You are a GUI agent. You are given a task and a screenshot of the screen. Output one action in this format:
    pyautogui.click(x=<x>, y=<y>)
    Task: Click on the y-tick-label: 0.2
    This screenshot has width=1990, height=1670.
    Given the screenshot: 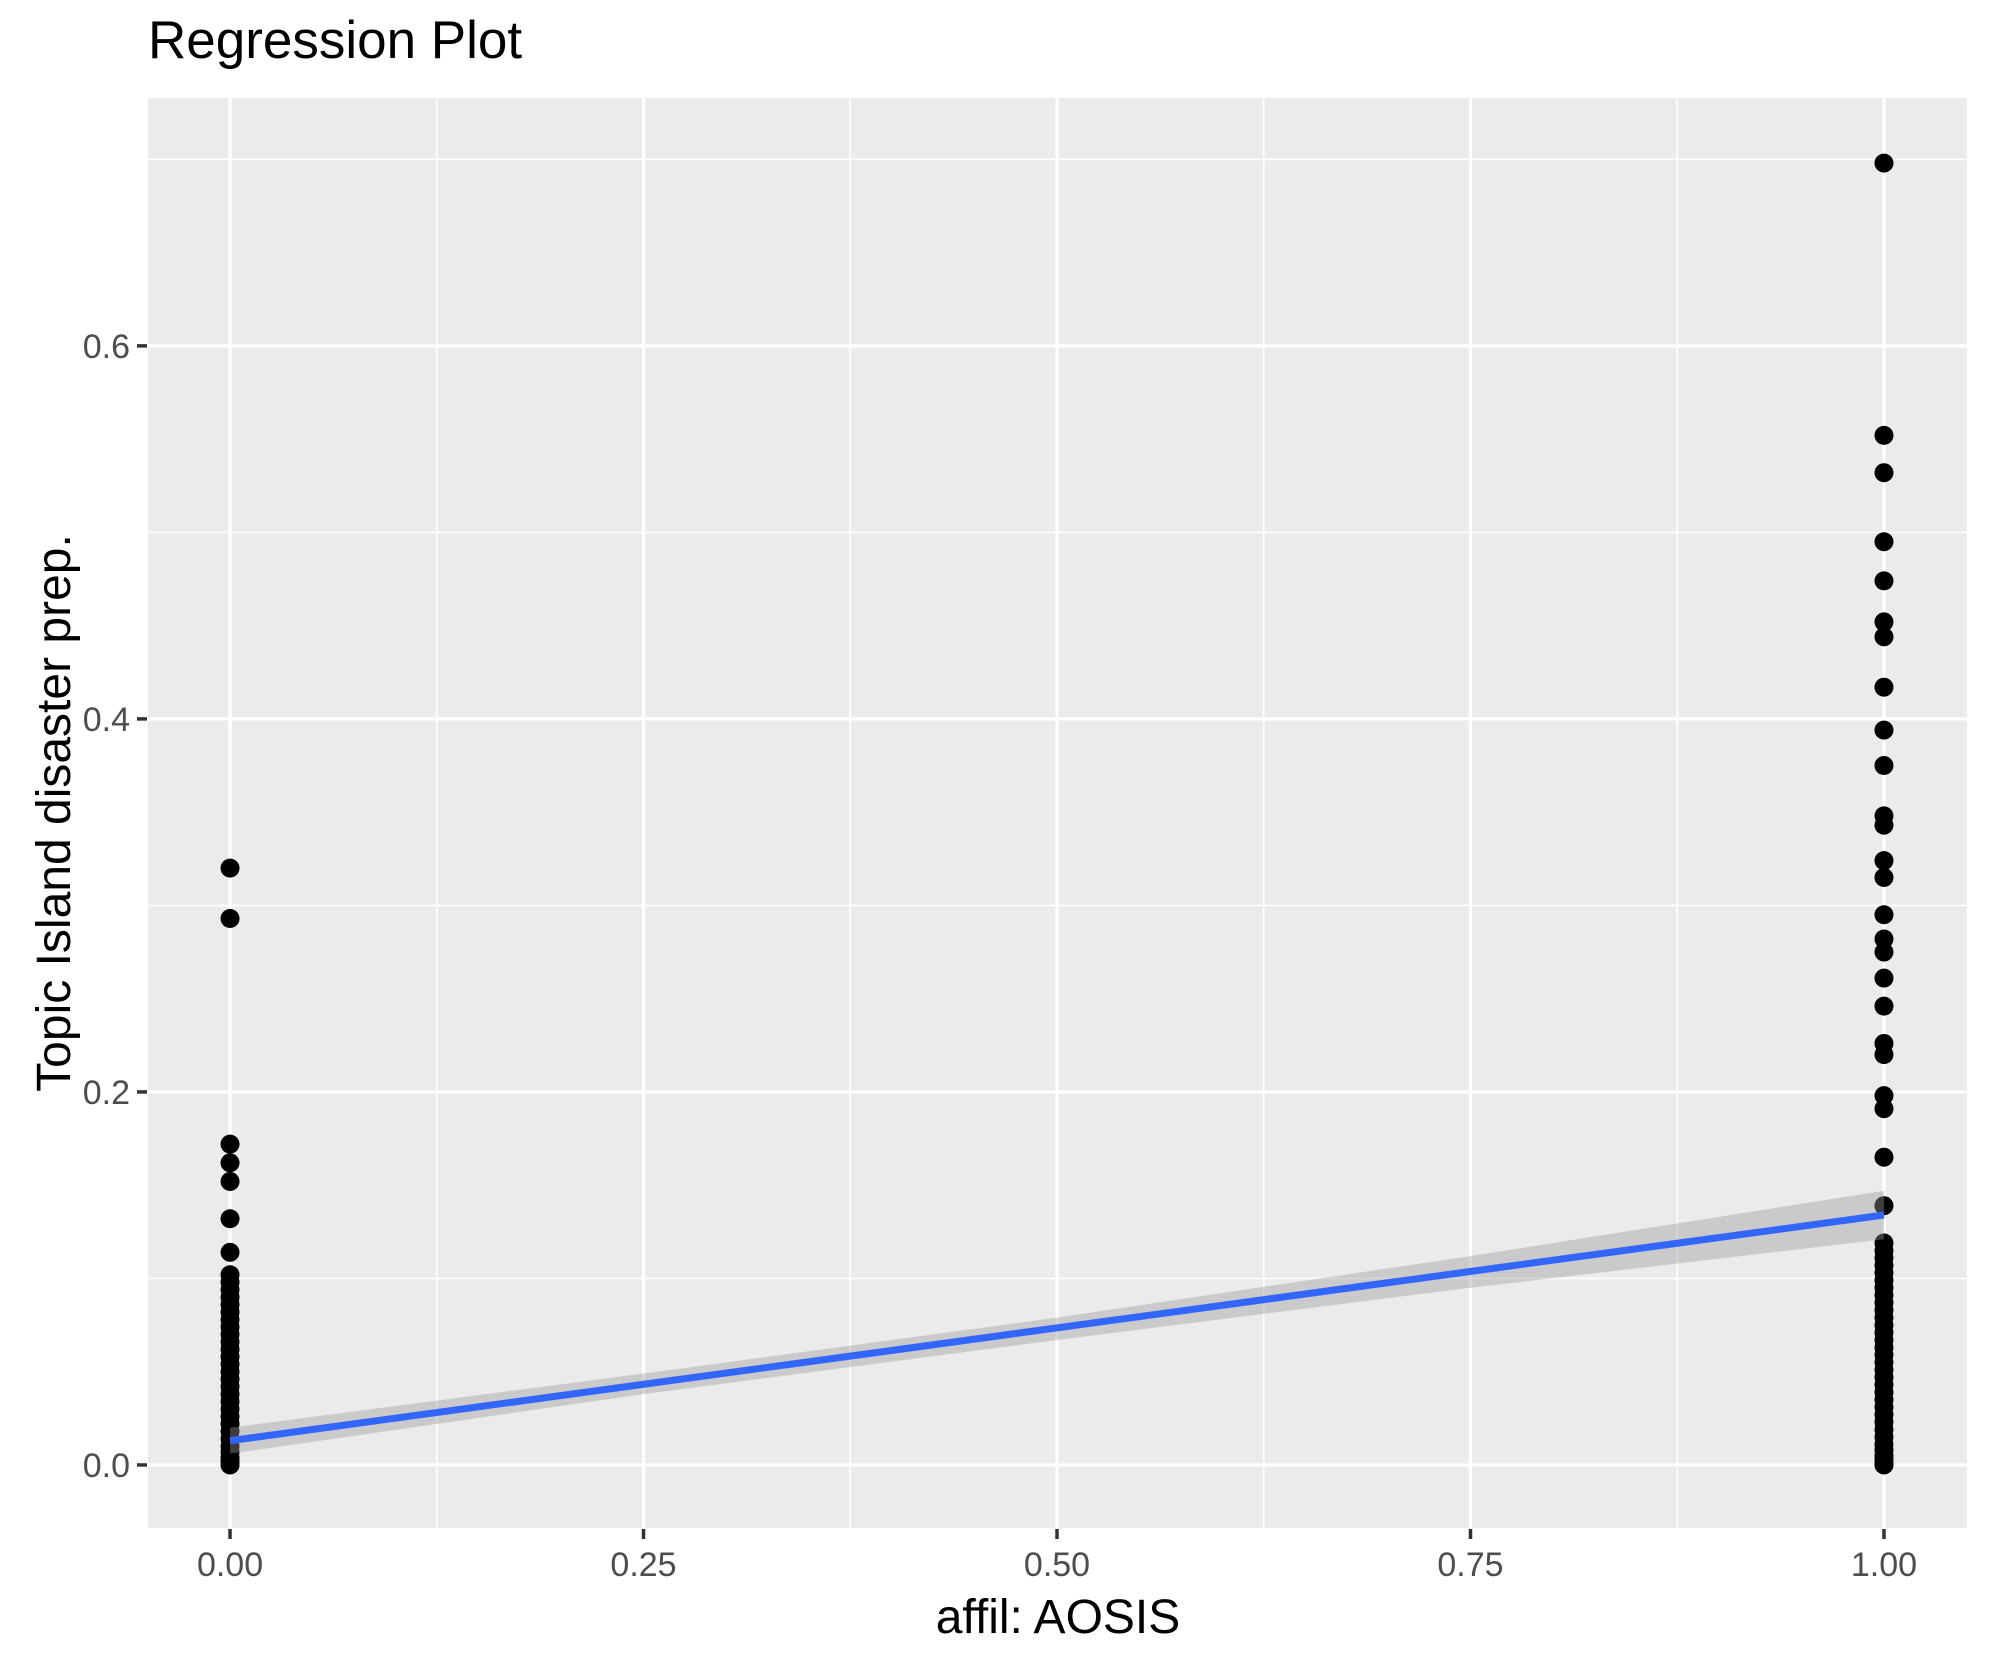 What is the action you would take?
    pyautogui.click(x=106, y=1093)
    